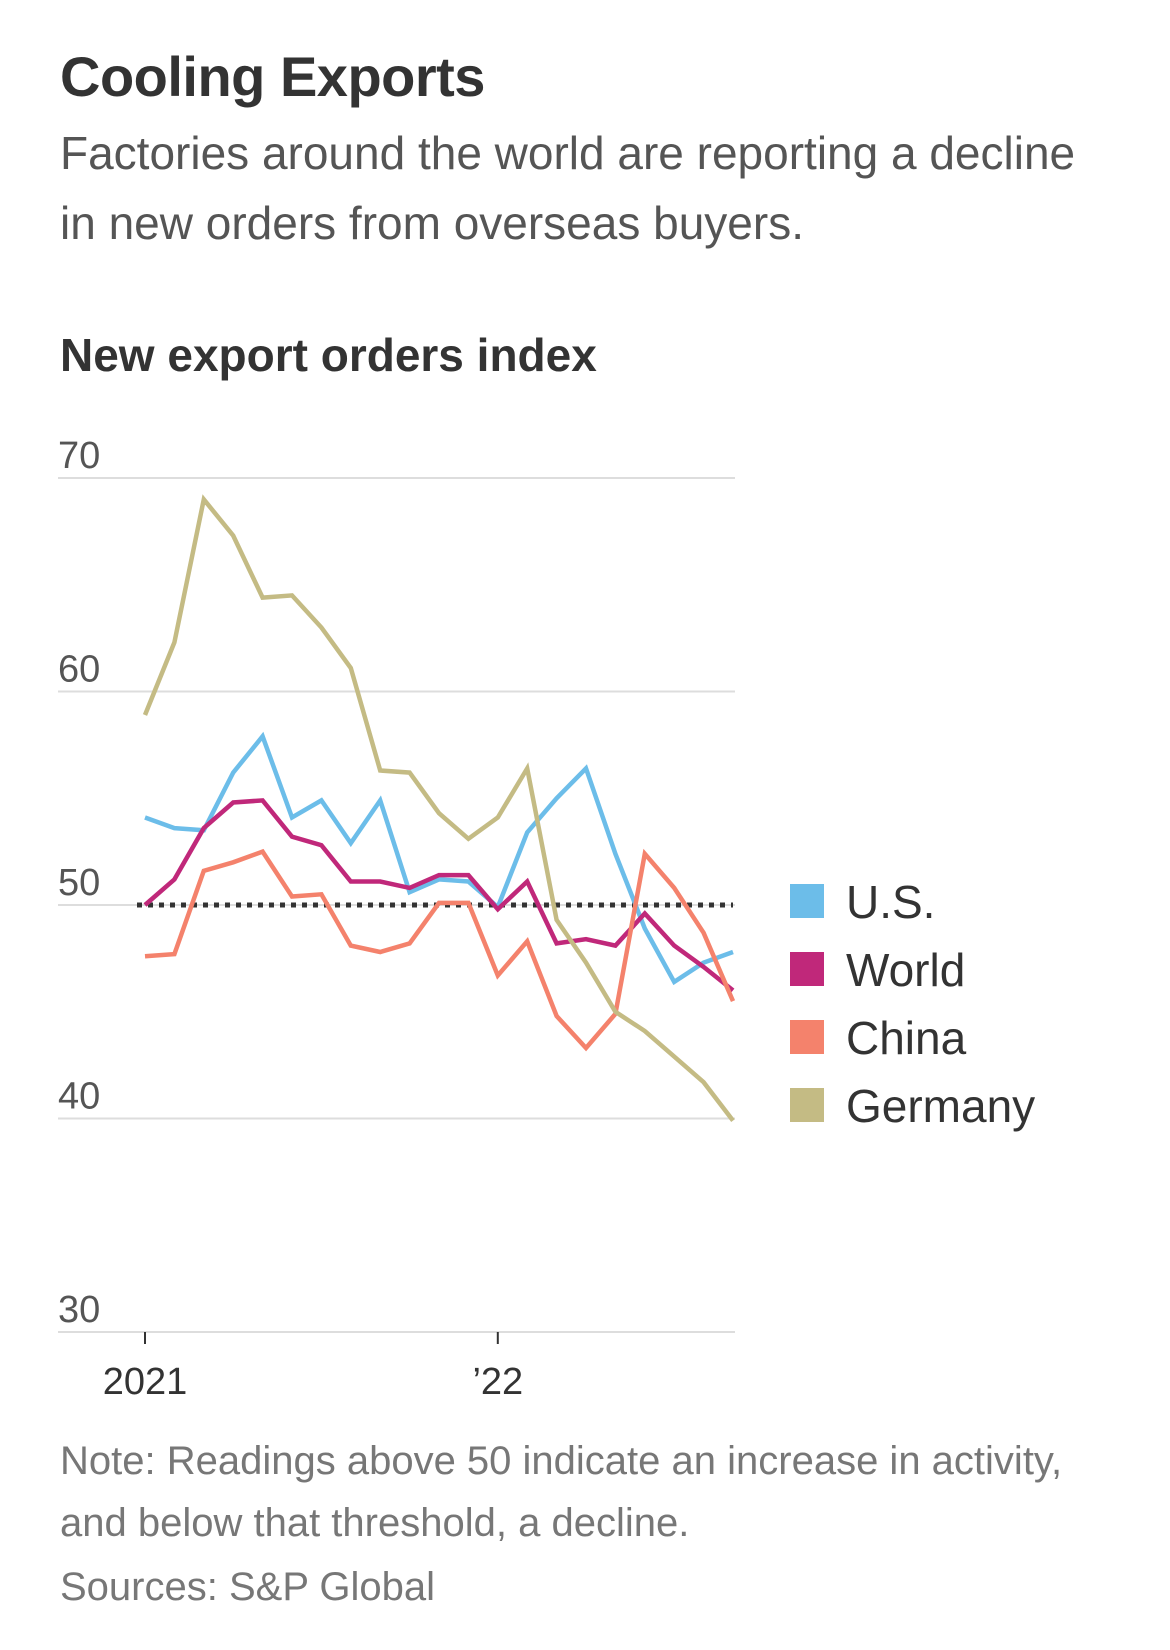 The height and width of the screenshot is (1650, 1170). What do you see at coordinates (272, 76) in the screenshot?
I see `page-title: Cooling Exports` at bounding box center [272, 76].